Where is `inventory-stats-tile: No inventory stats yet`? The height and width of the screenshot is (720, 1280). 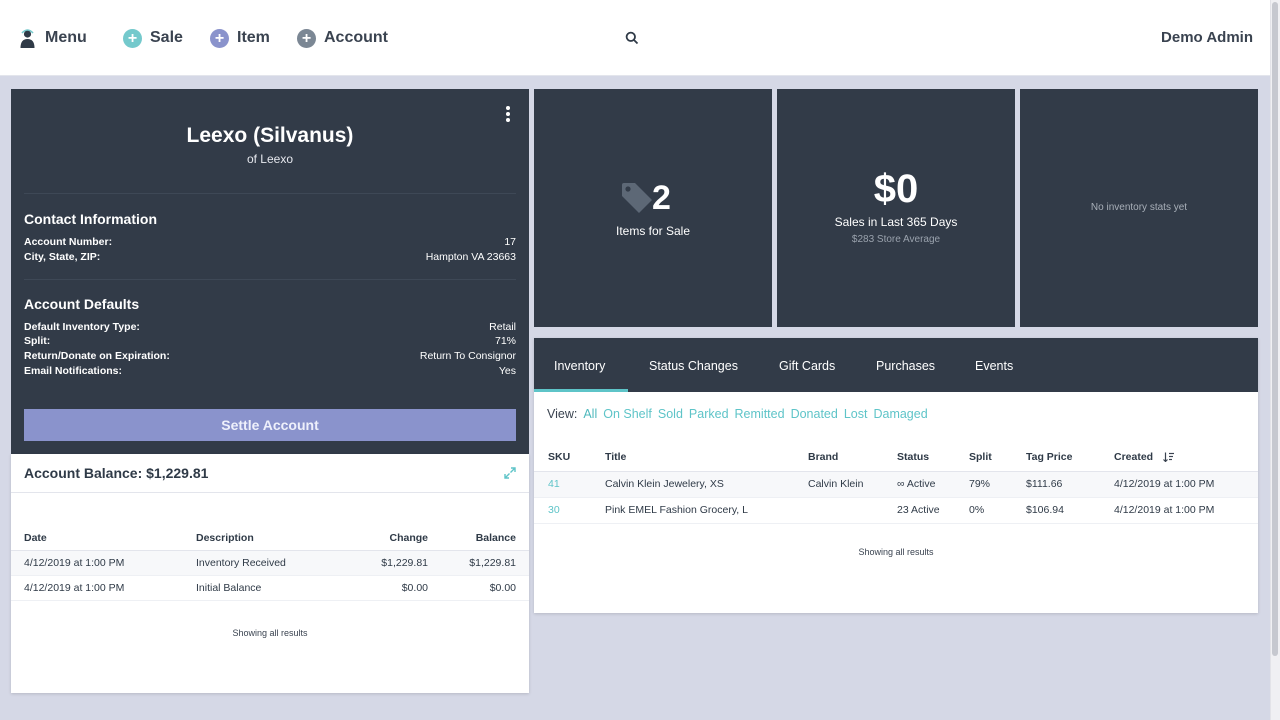 inventory-stats-tile: No inventory stats yet is located at coordinates (1139, 208).